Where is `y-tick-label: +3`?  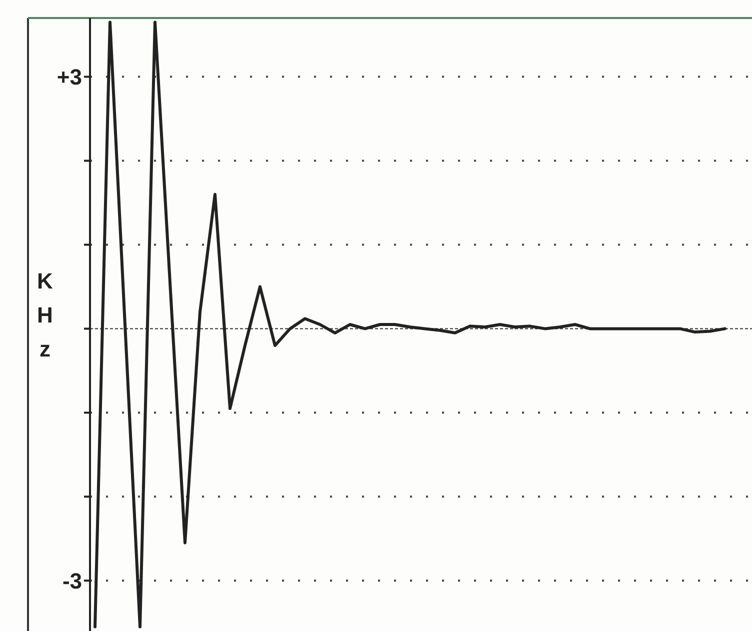 y-tick-label: +3 is located at coordinates (69, 77).